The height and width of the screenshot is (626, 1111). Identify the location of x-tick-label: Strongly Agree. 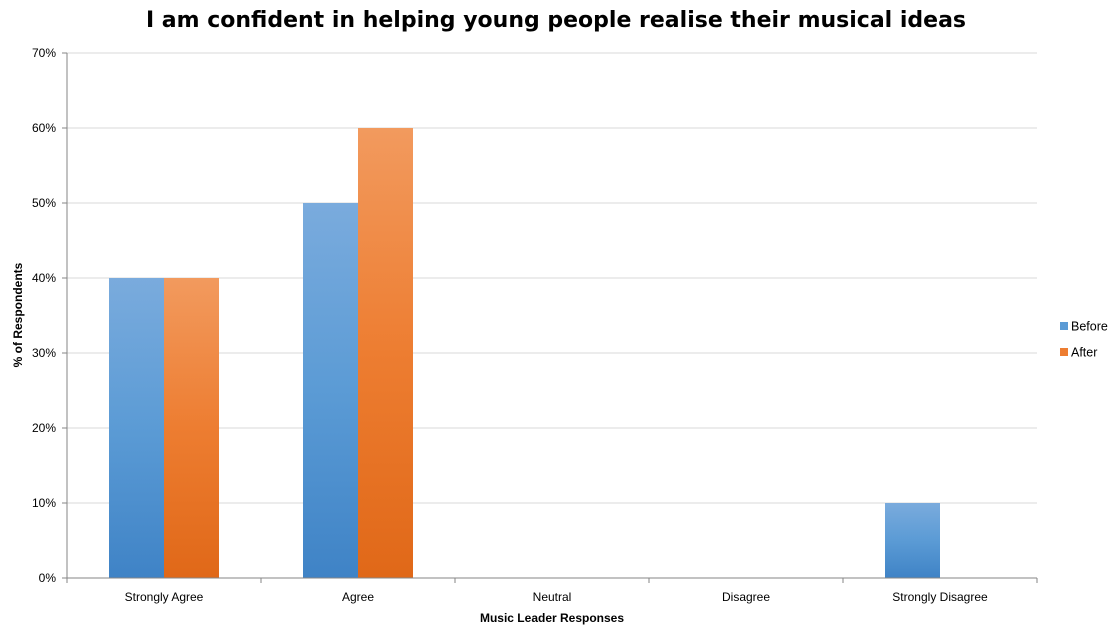
(164, 597).